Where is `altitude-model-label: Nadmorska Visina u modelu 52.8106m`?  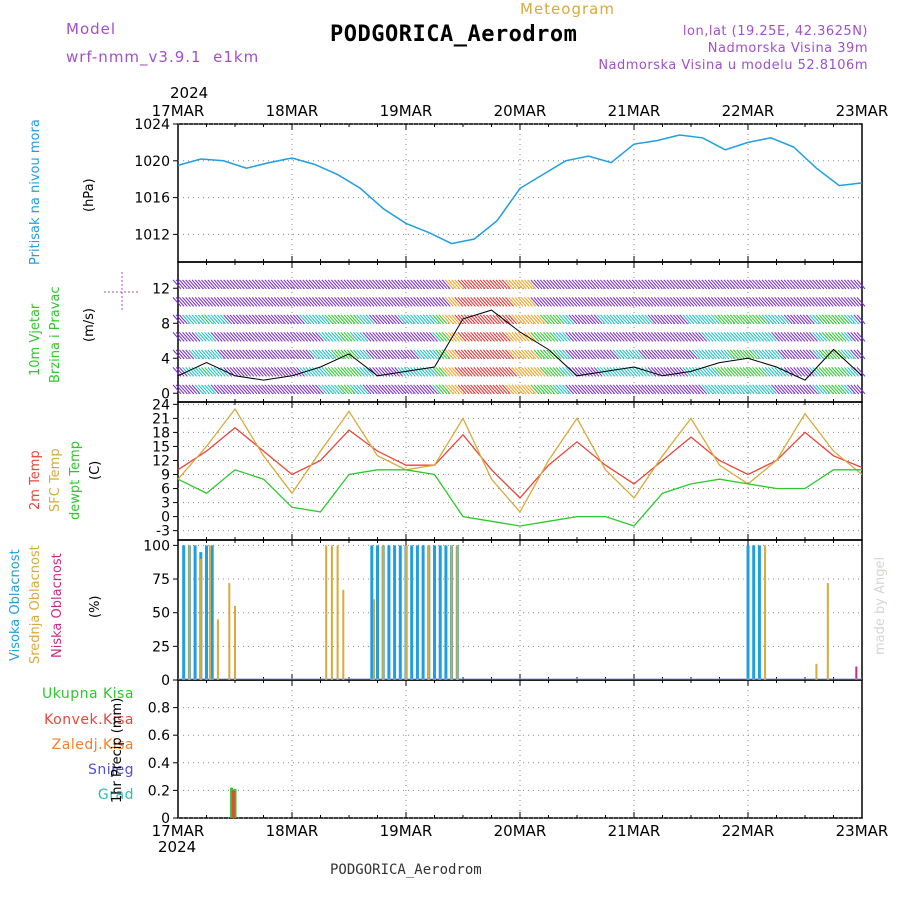
altitude-model-label: Nadmorska Visina u modelu 52.8106m is located at coordinates (733, 65).